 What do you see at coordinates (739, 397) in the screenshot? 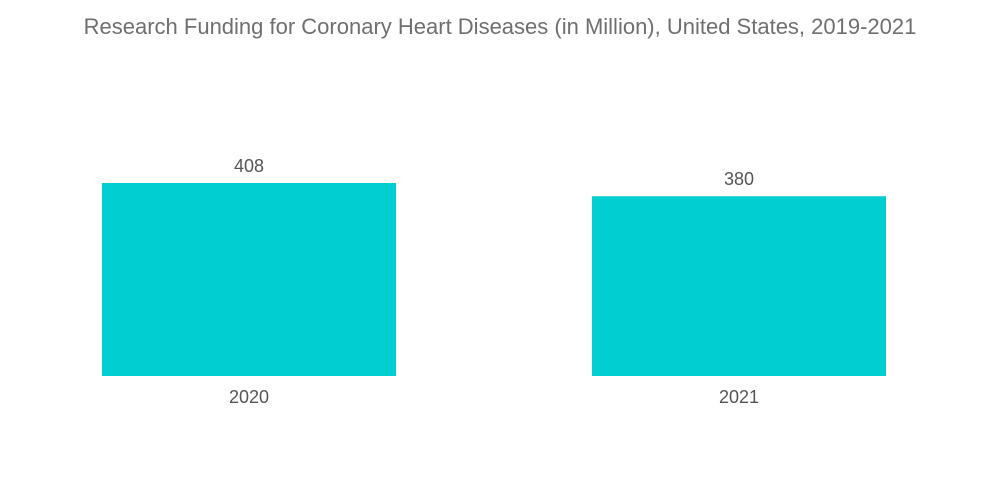
I see `x-tick-label-2021: 2021` at bounding box center [739, 397].